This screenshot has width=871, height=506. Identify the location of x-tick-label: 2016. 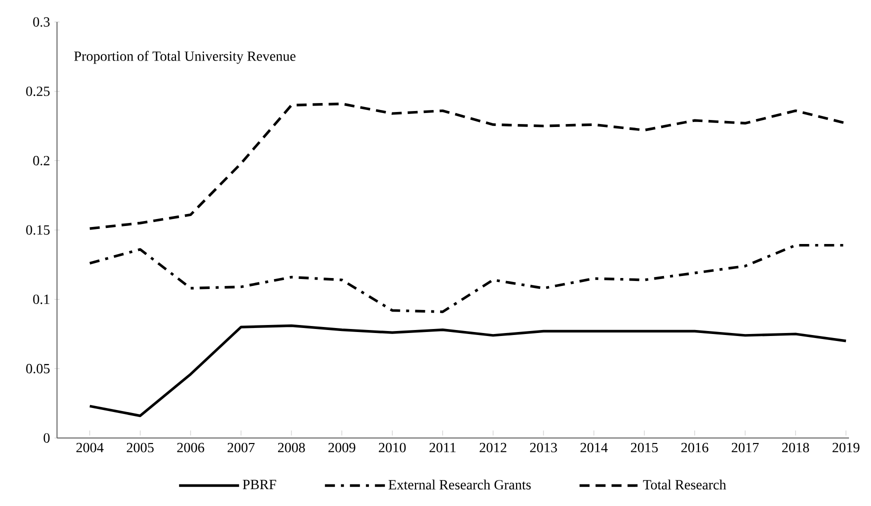
(694, 447).